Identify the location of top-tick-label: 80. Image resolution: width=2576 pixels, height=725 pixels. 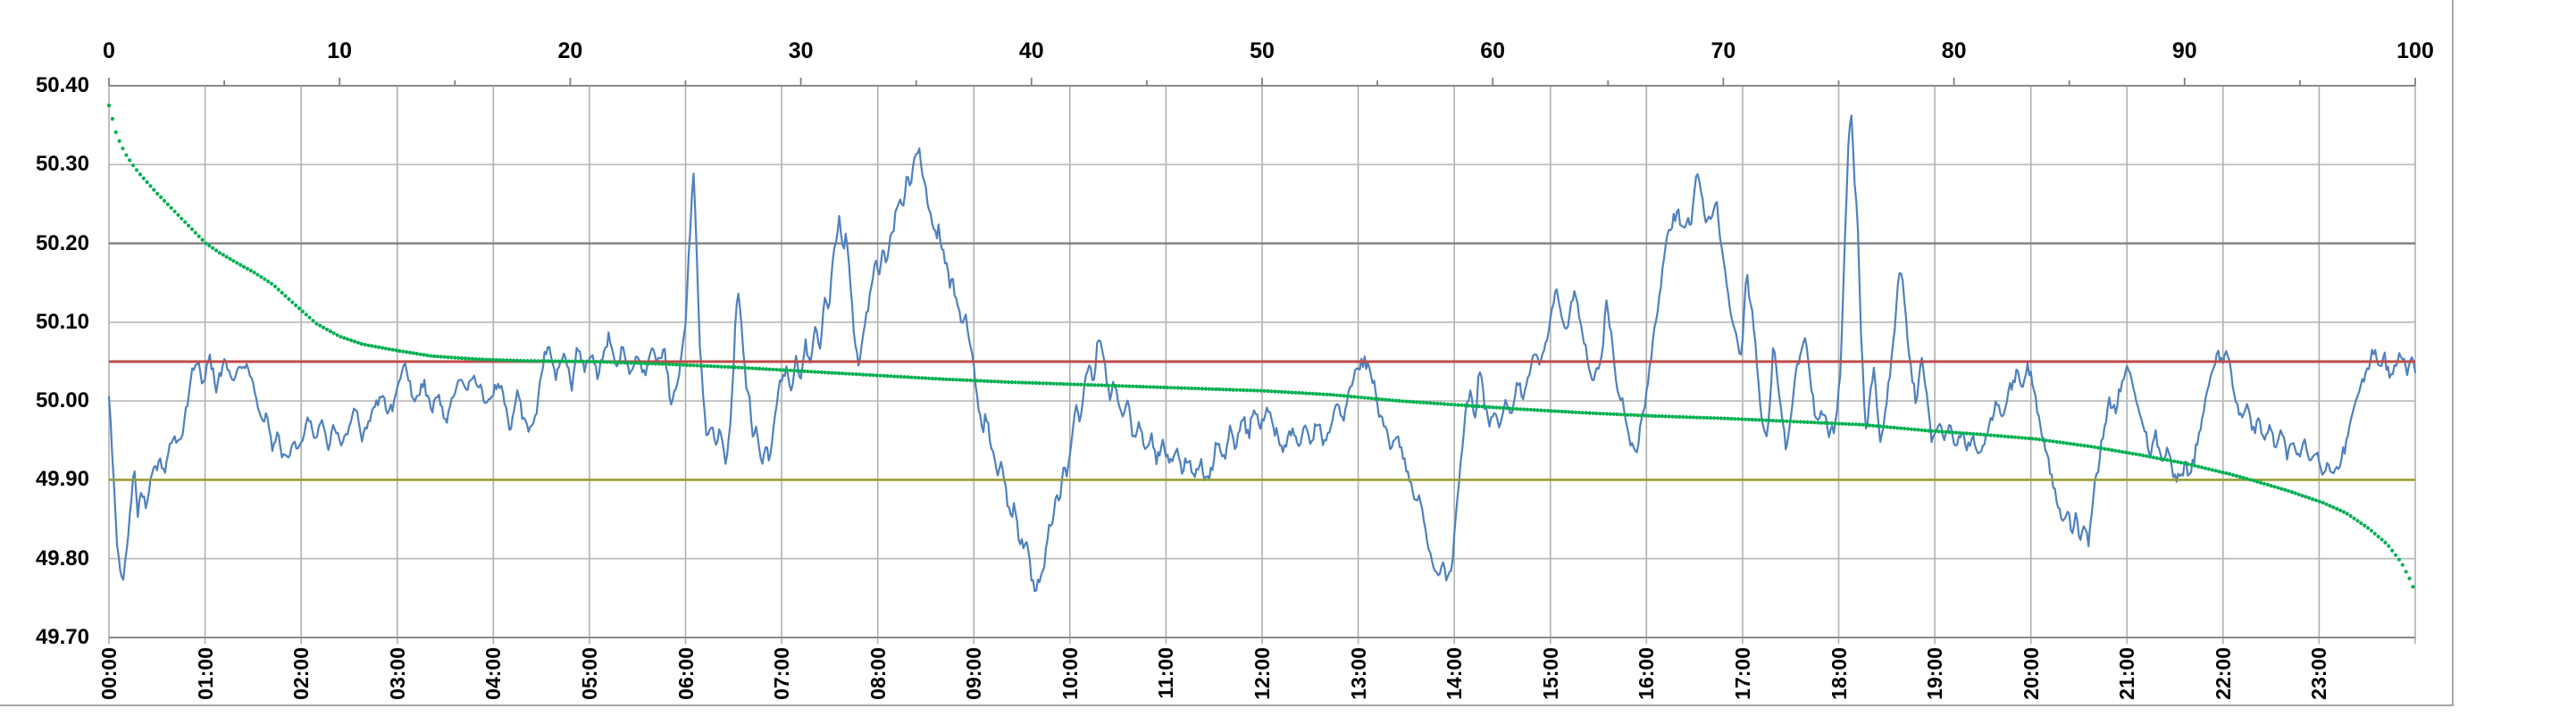
(1954, 51).